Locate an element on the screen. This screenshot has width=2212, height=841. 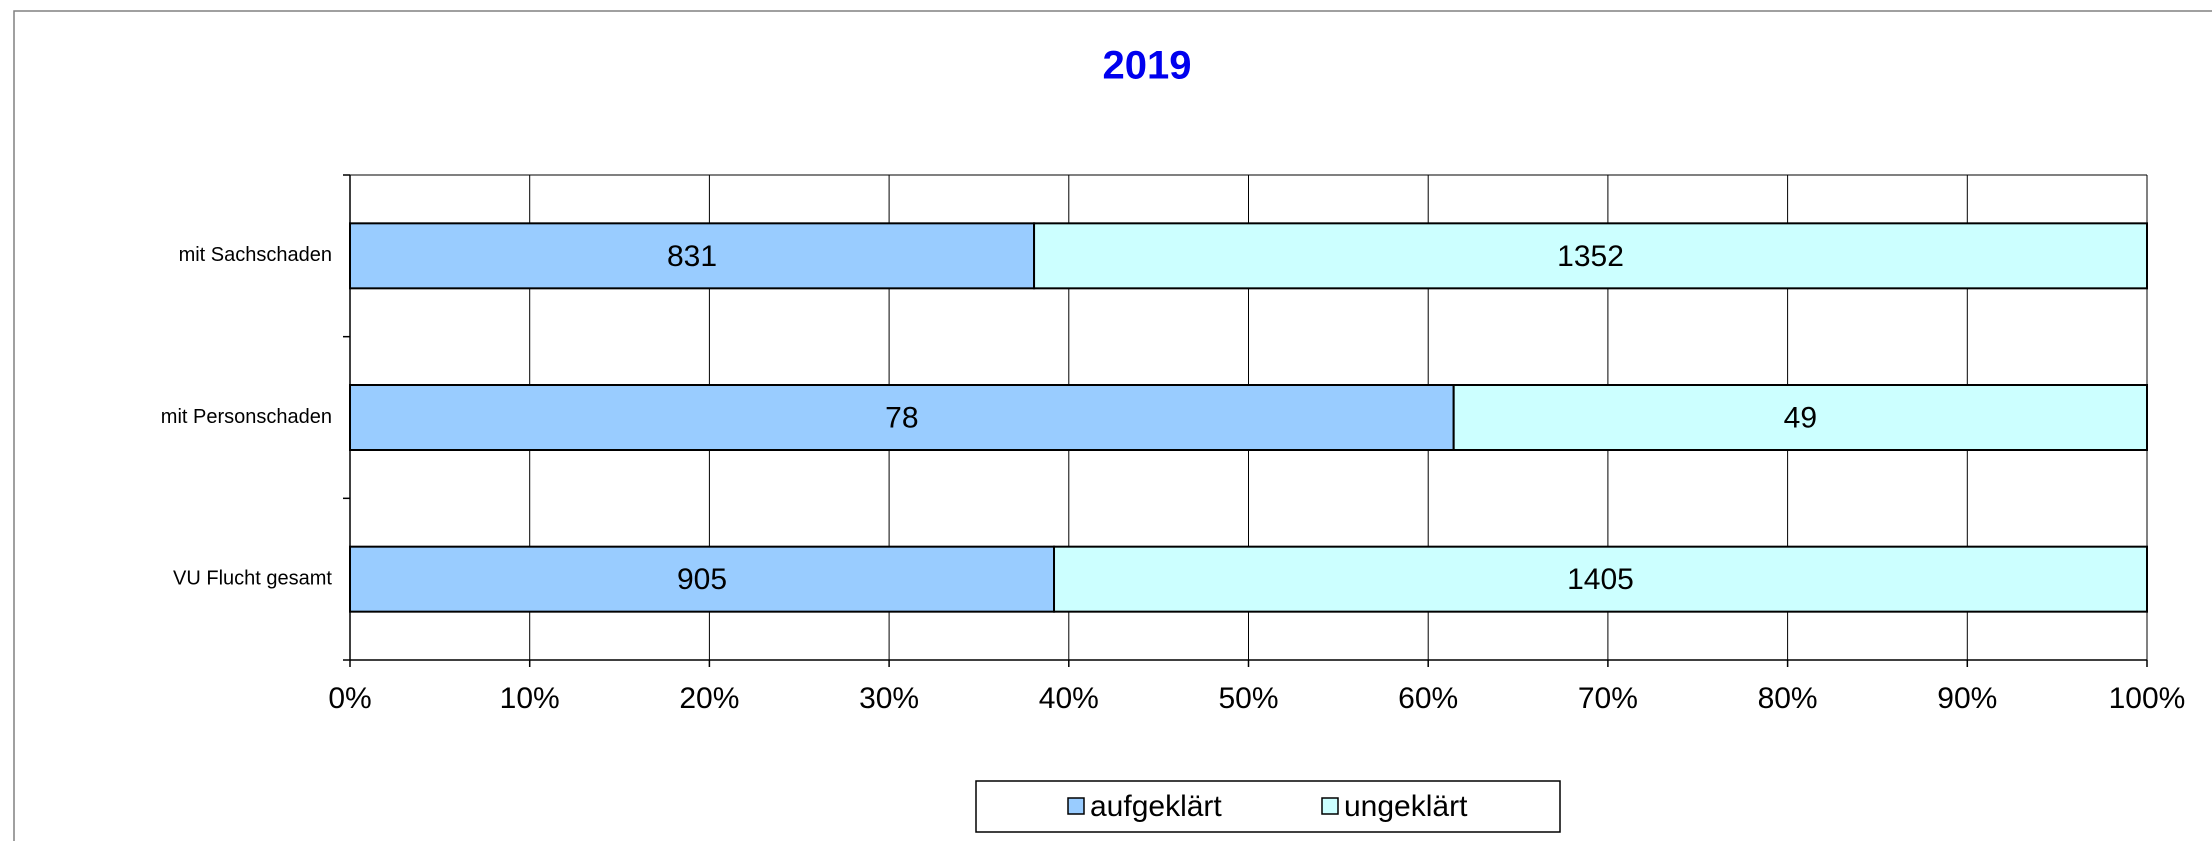
data-label: 49 is located at coordinates (1800, 417).